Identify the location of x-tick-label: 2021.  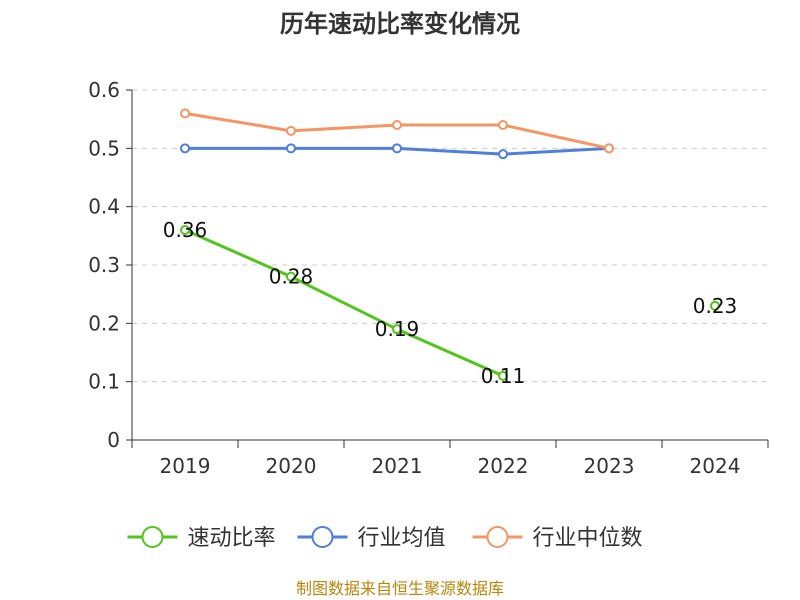
(397, 466).